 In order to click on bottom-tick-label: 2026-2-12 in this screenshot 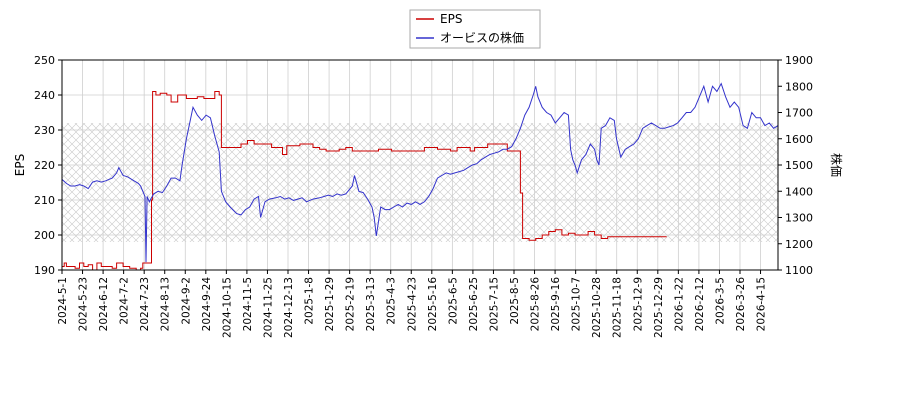, I will do `click(700, 304)`.